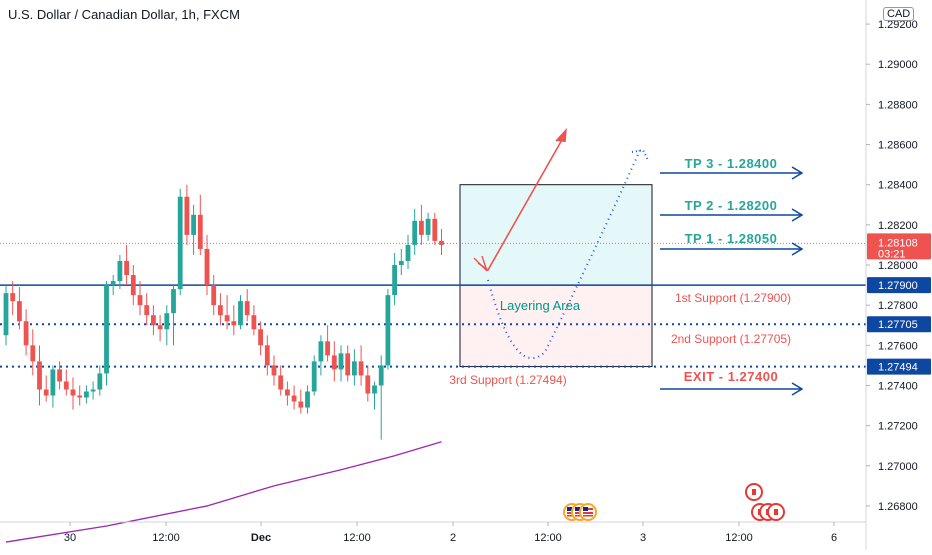 Image resolution: width=932 pixels, height=555 pixels. I want to click on level-price-tag-label: 1.27705, so click(898, 325).